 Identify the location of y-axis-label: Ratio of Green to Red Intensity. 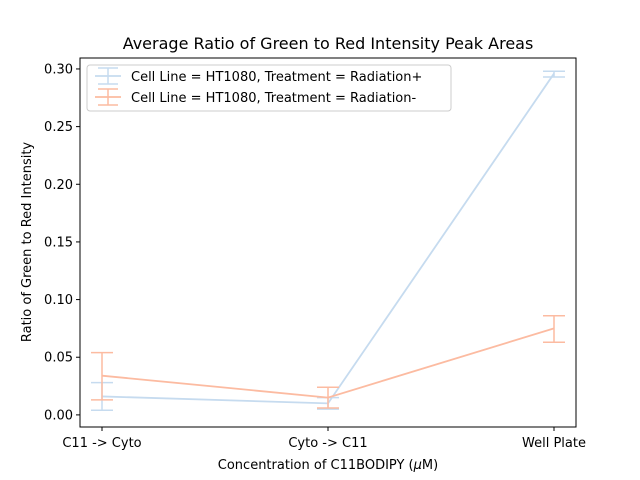
(27, 242).